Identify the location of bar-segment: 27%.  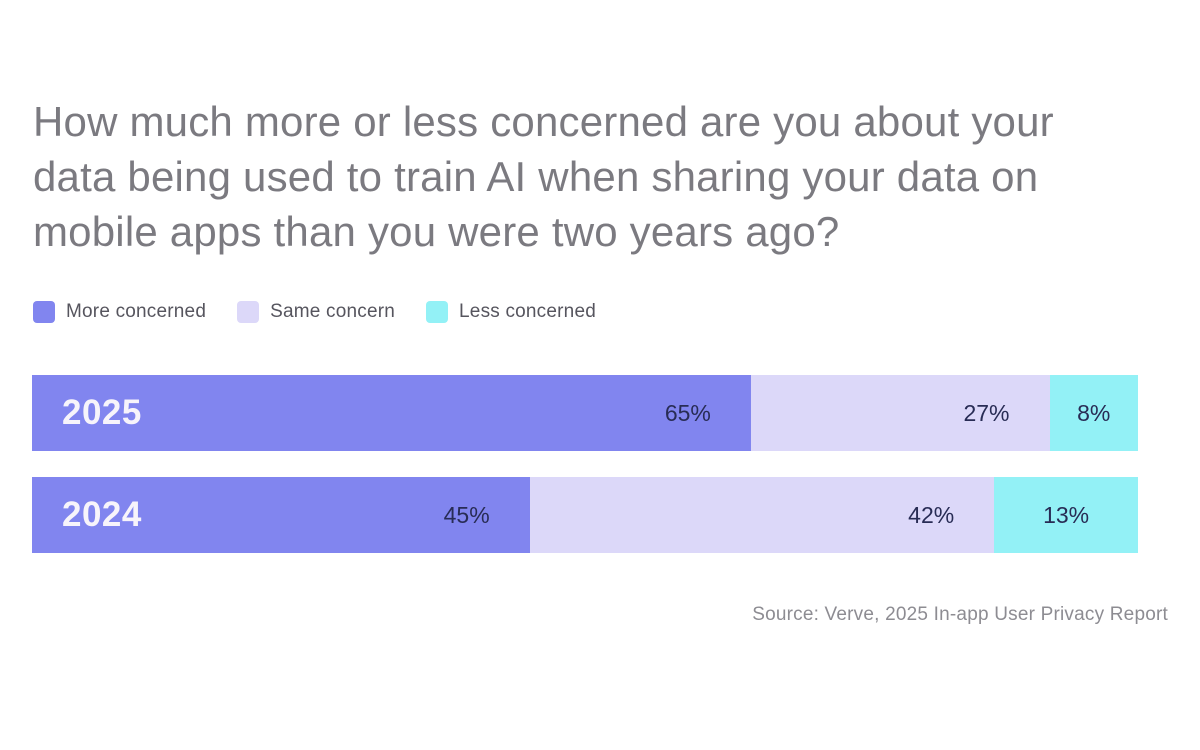
(900, 413).